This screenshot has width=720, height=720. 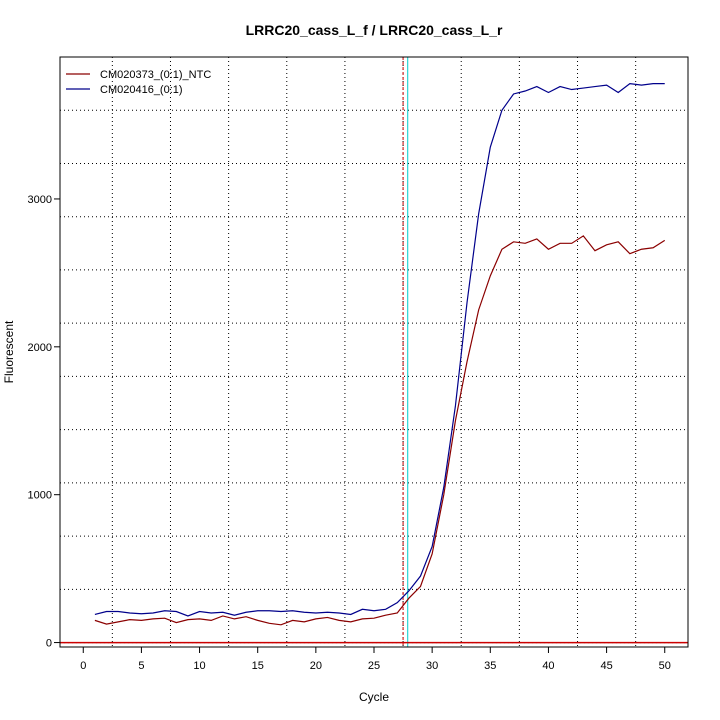 What do you see at coordinates (665, 666) in the screenshot?
I see `x-tick-label-10: 50` at bounding box center [665, 666].